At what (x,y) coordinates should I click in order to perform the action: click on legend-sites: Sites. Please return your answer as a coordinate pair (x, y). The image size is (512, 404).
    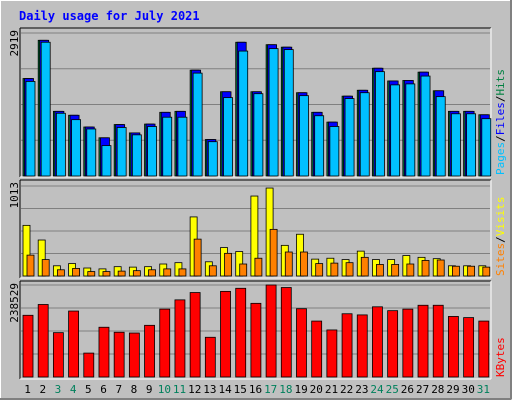
    Looking at the image, I should click on (500, 259).